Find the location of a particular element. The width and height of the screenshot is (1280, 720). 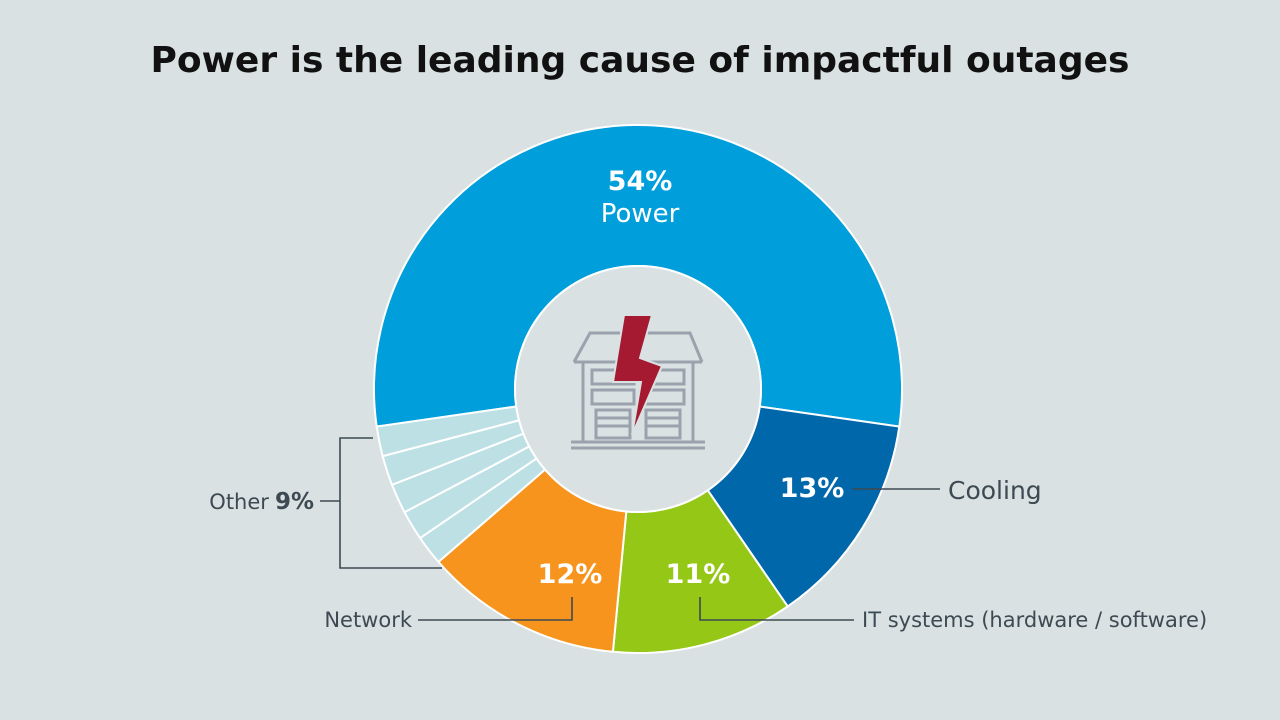

network-value-label: 12% is located at coordinates (570, 574).